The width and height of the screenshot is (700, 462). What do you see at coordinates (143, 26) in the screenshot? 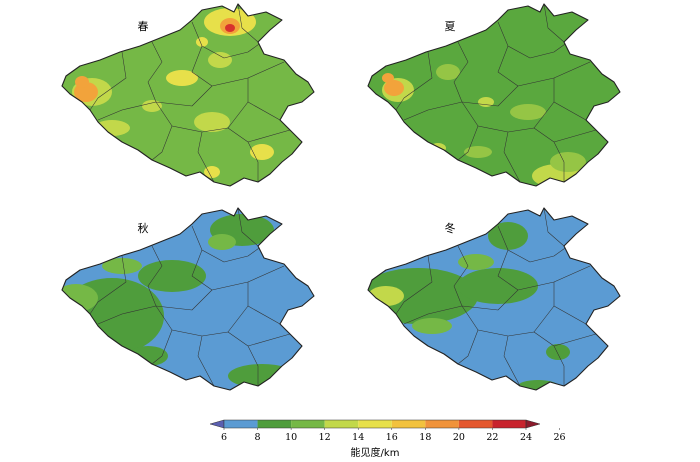
I see `season-label: 春` at bounding box center [143, 26].